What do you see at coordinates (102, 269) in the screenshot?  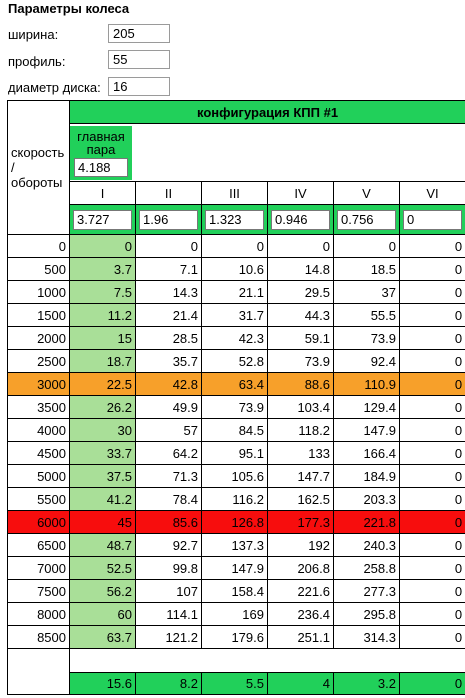 I see `speed-cell: 3.7` at bounding box center [102, 269].